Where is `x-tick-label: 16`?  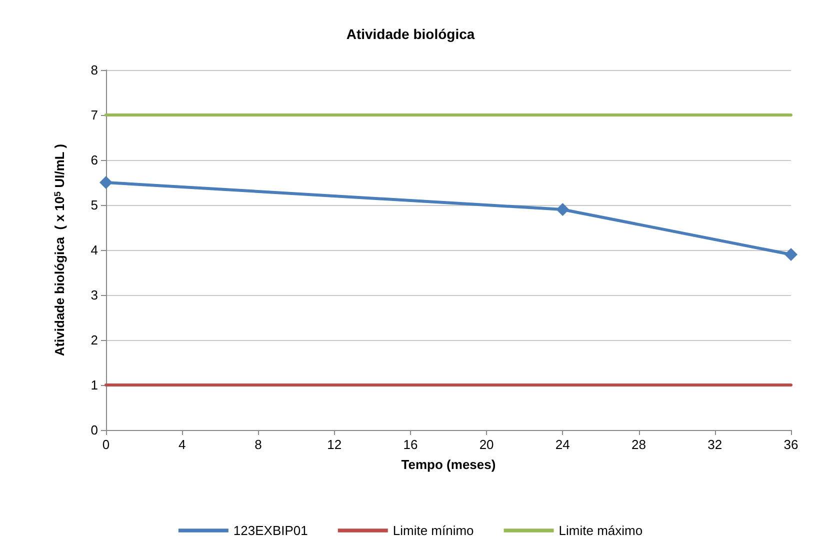 x-tick-label: 16 is located at coordinates (410, 444).